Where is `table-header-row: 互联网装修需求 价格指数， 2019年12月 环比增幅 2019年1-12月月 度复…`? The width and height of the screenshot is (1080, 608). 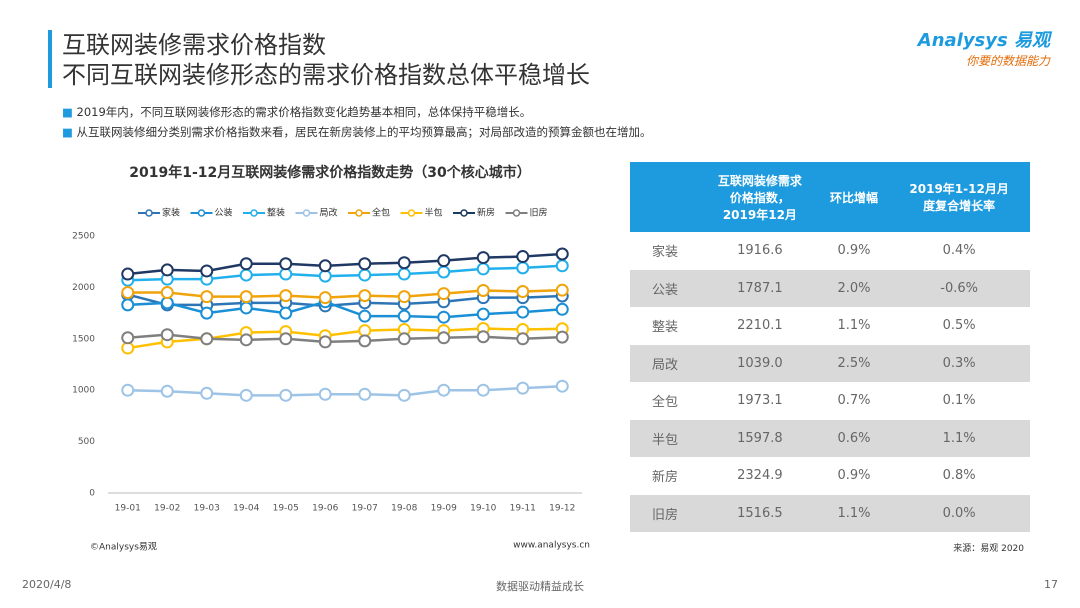
table-header-row: 互联网装修需求 价格指数， 2019年12月 环比增幅 2019年1-12月月 度复… is located at coordinates (830, 197).